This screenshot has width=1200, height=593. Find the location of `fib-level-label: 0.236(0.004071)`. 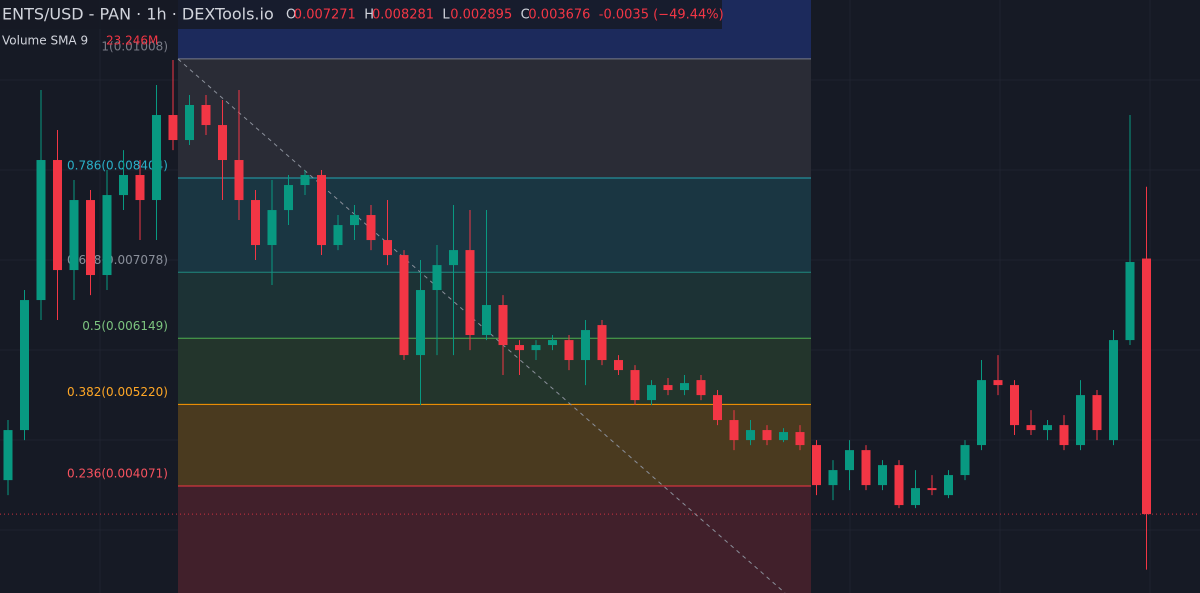

fib-level-label: 0.236(0.004071) is located at coordinates (117, 474).